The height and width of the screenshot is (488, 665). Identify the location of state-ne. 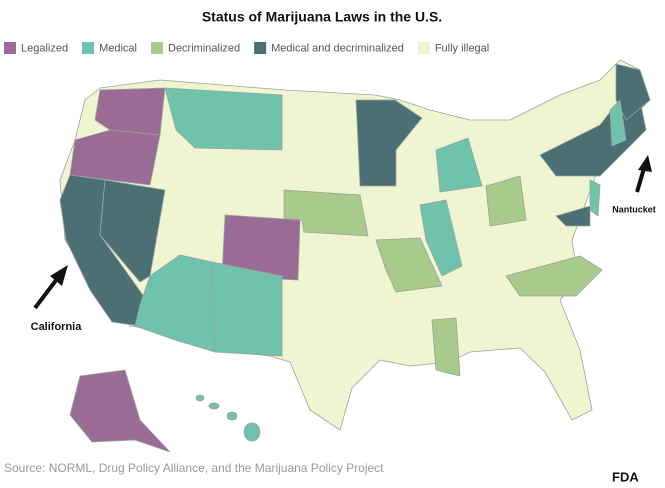
(326, 213).